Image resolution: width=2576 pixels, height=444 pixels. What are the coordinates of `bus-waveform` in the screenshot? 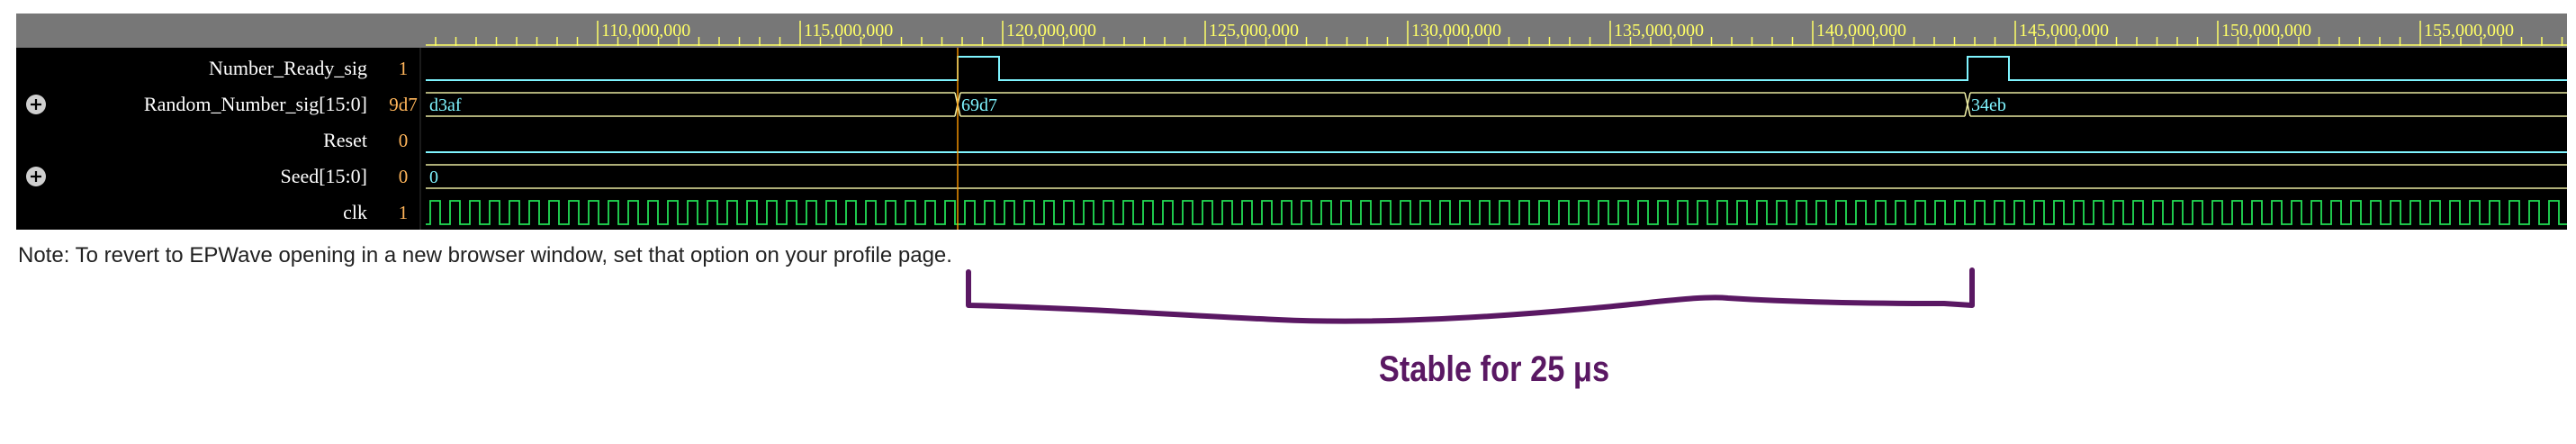 It's located at (1496, 177).